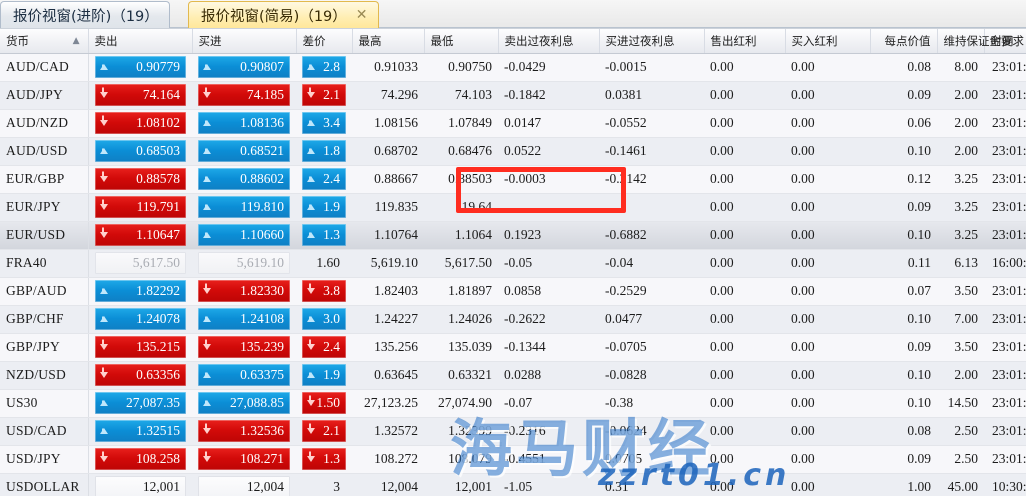 The width and height of the screenshot is (1026, 496). What do you see at coordinates (324, 319) in the screenshot?
I see `cell-spread: 3.0` at bounding box center [324, 319].